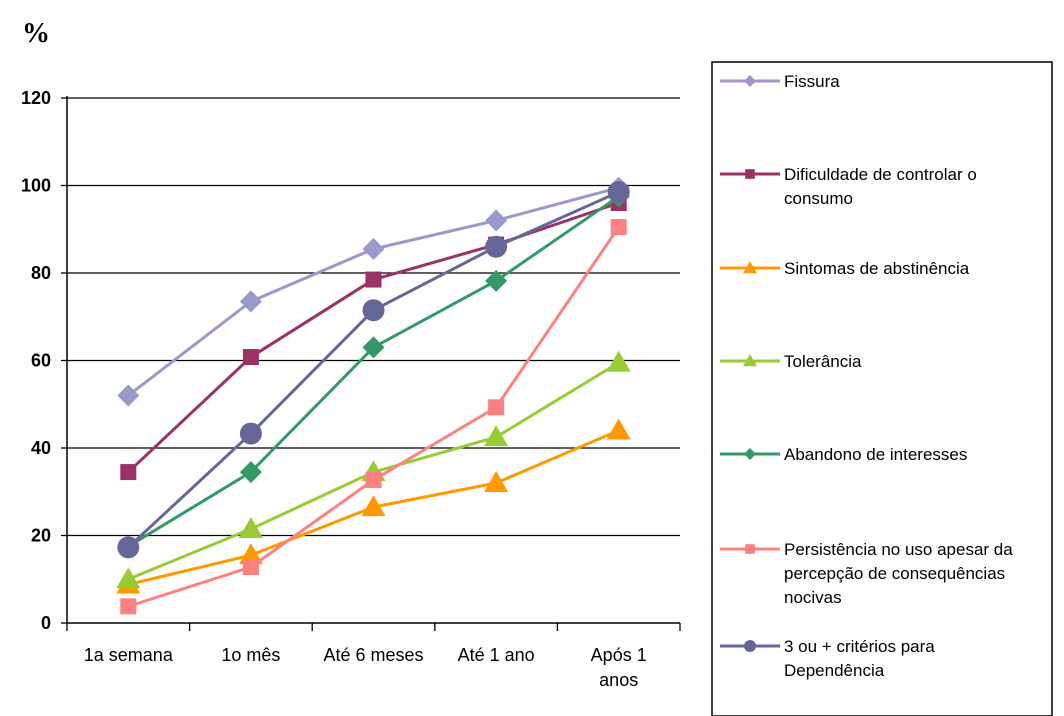  I want to click on legend-label-line: nocivas, so click(813, 597).